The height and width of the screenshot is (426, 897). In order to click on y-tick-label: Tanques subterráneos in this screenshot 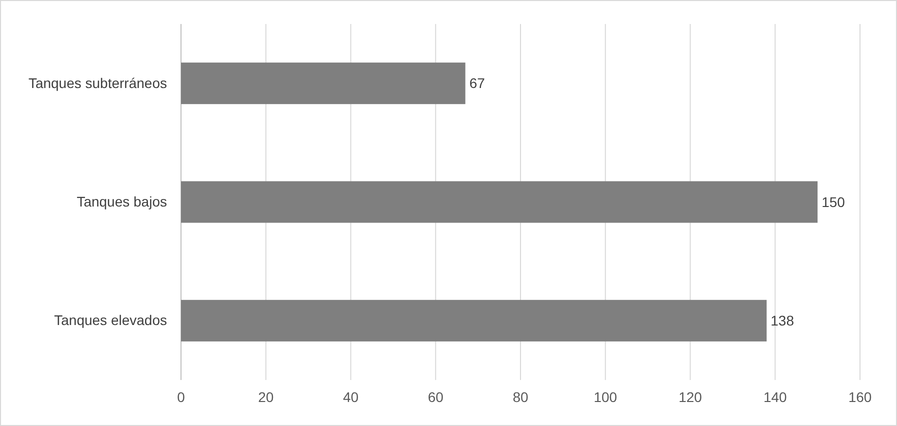, I will do `click(97, 82)`.